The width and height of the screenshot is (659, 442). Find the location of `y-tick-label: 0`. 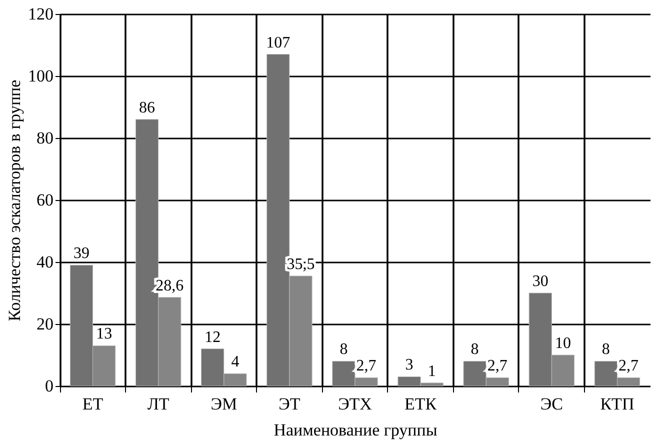

y-tick-label: 0 is located at coordinates (49, 386).